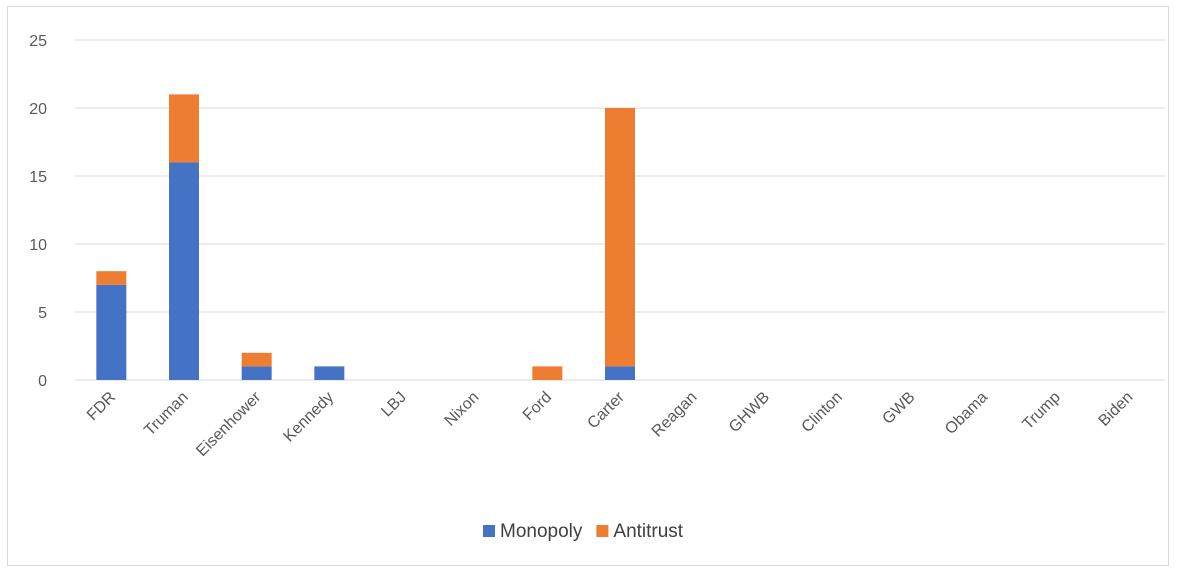 The width and height of the screenshot is (1177, 571). Describe the element at coordinates (38, 211) in the screenshot. I see `y-axis-tick-labels: 0 5 10 15 20 25` at that location.